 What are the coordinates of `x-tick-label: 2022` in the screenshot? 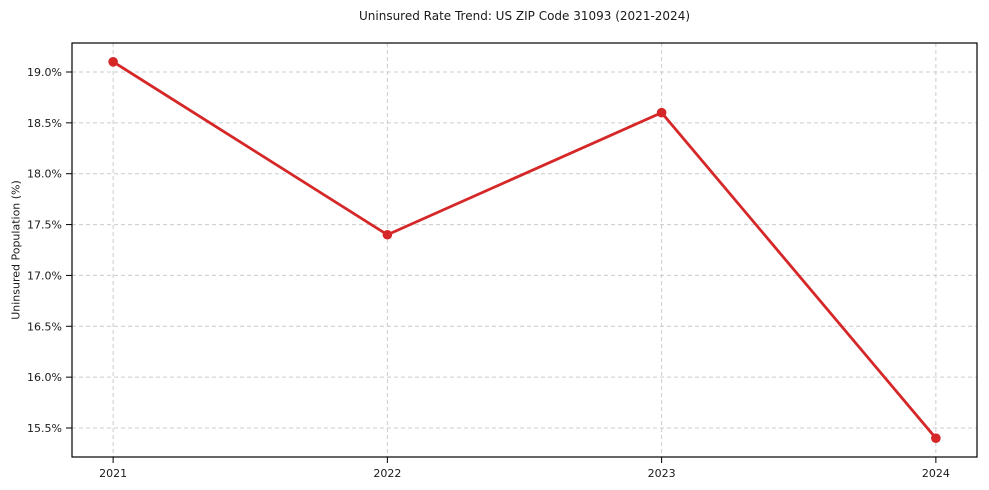 It's located at (387, 473).